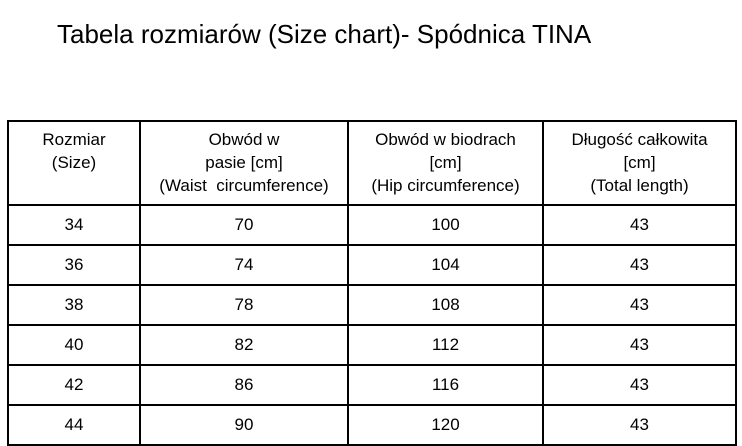 The width and height of the screenshot is (742, 446). Describe the element at coordinates (74, 225) in the screenshot. I see `cell-size: 34` at that location.